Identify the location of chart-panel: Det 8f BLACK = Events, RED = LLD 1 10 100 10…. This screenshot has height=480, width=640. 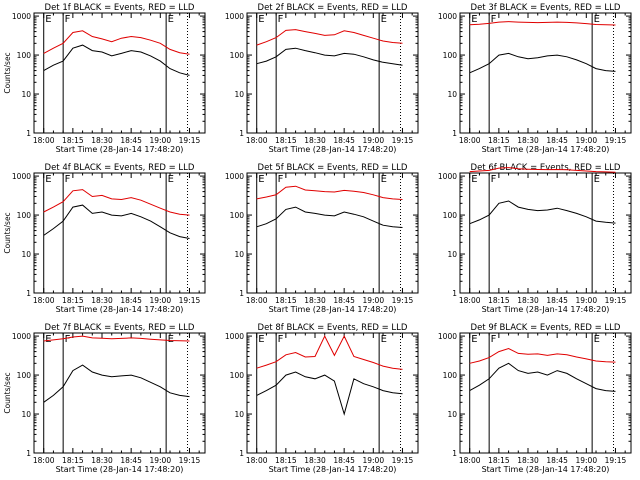
(322, 398).